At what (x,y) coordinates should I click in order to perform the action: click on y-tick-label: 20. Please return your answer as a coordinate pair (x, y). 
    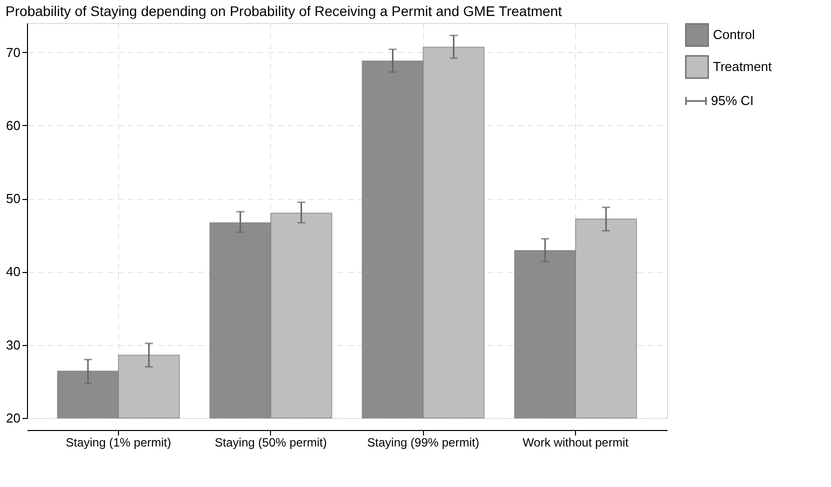
    Looking at the image, I should click on (13, 418).